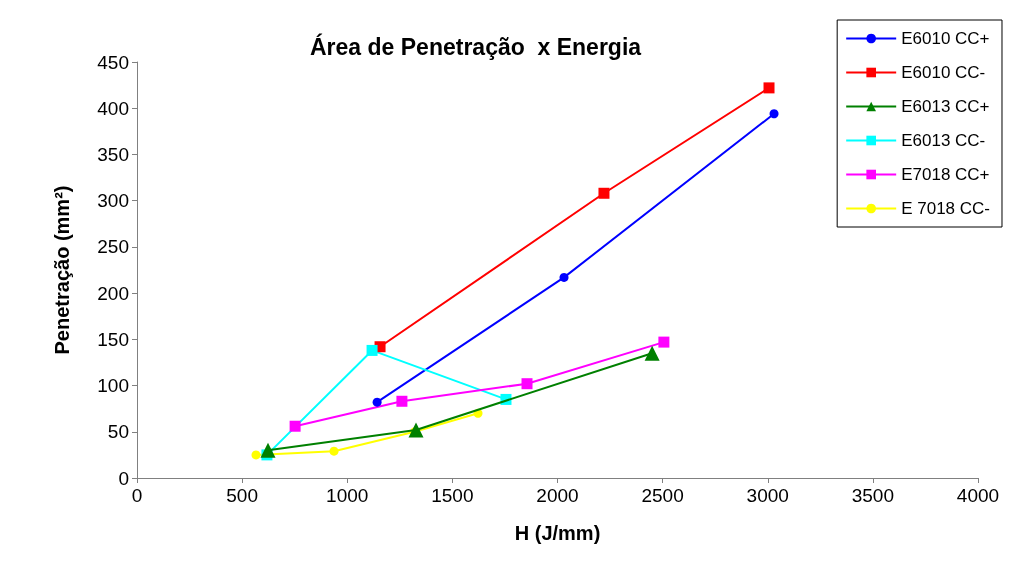 The width and height of the screenshot is (1017, 578). I want to click on y-tick-label: 0, so click(123, 478).